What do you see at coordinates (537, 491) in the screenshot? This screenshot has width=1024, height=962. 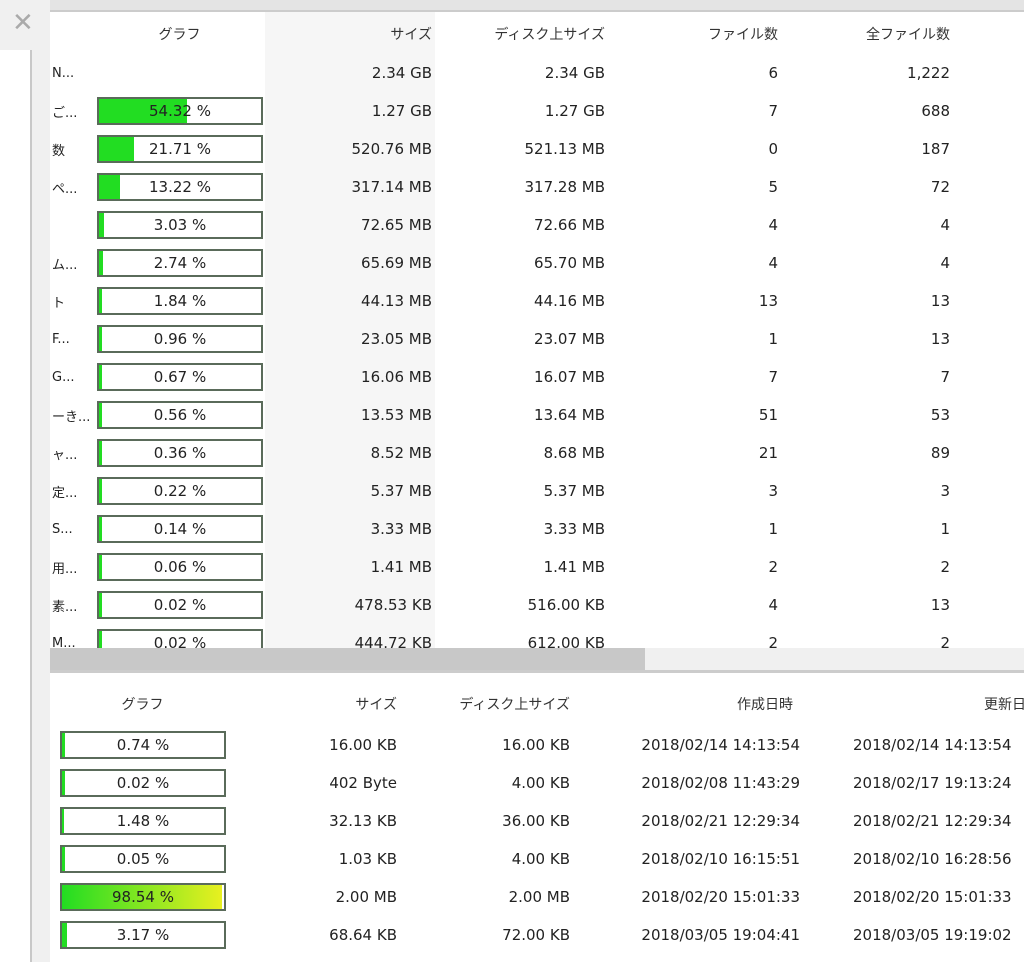 I see `table-row: 定... 0.22 % 5.37 MB 5.37 MB 3 3` at bounding box center [537, 491].